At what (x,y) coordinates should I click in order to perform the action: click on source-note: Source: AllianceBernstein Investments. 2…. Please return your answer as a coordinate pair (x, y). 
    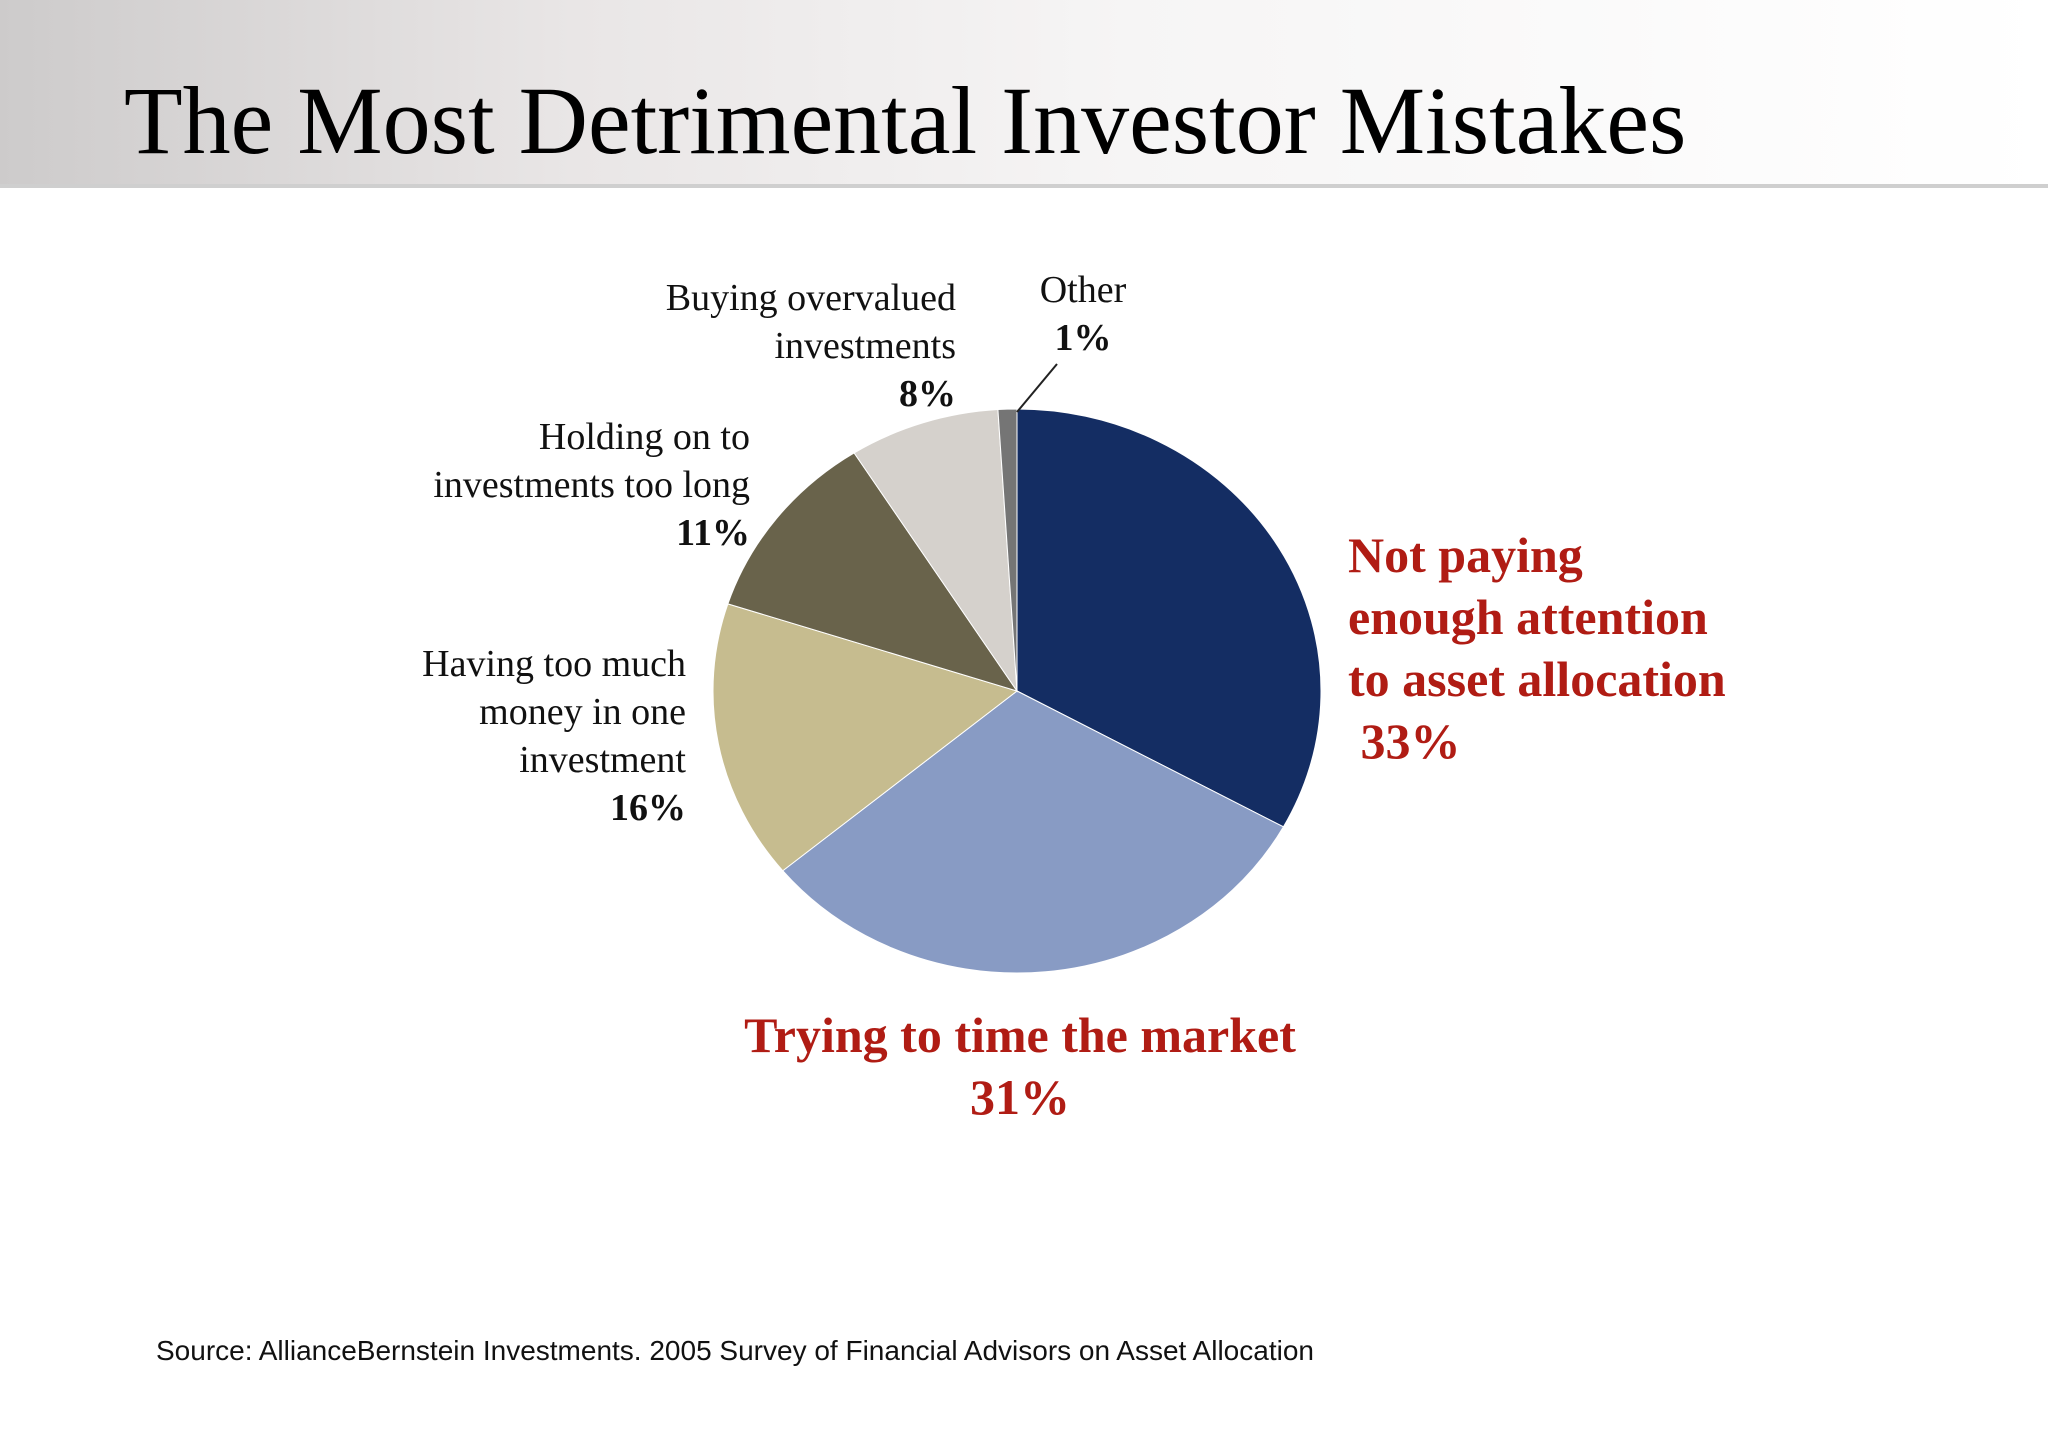
    Looking at the image, I should click on (735, 1350).